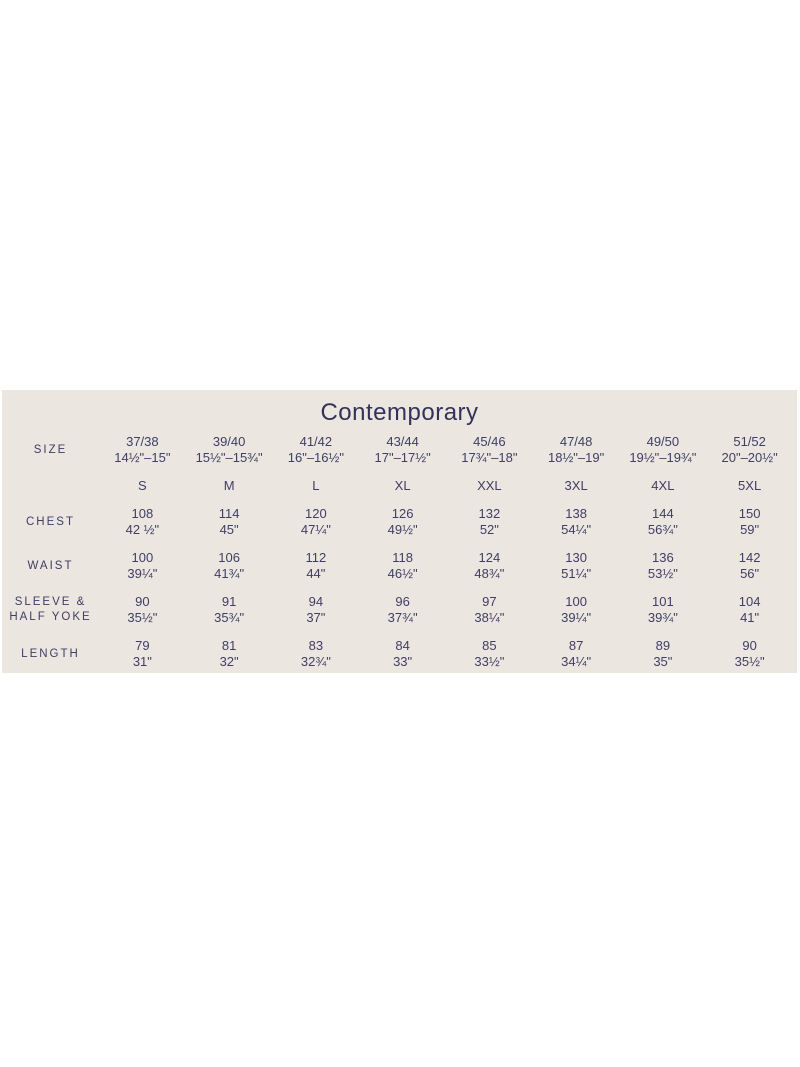 The height and width of the screenshot is (1067, 800). Describe the element at coordinates (662, 529) in the screenshot. I see `inch-value: 56¾"` at that location.